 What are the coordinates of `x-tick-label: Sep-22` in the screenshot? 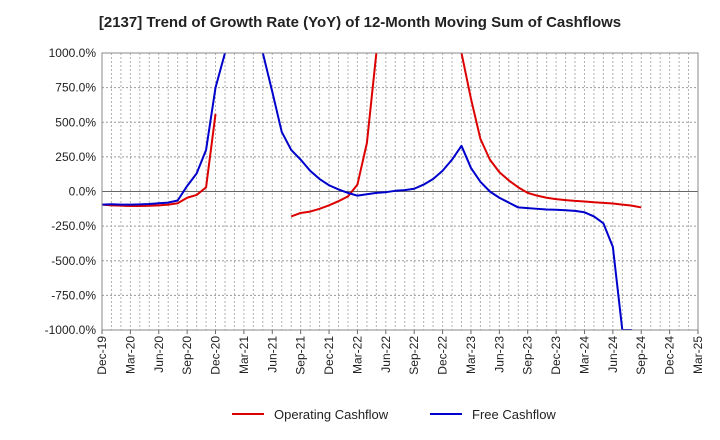 It's located at (414, 355).